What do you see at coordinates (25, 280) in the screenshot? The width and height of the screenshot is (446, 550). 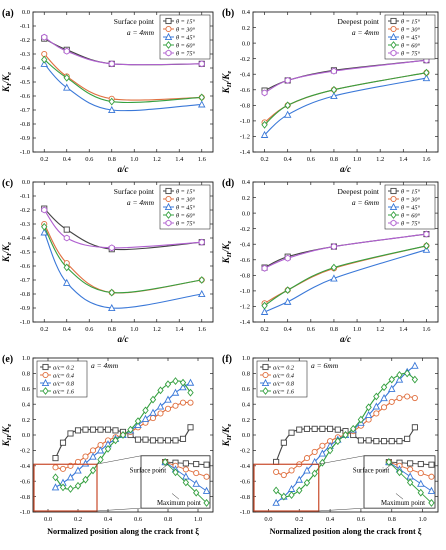 I see `y-tick-label: -0.7` at bounding box center [25, 280].